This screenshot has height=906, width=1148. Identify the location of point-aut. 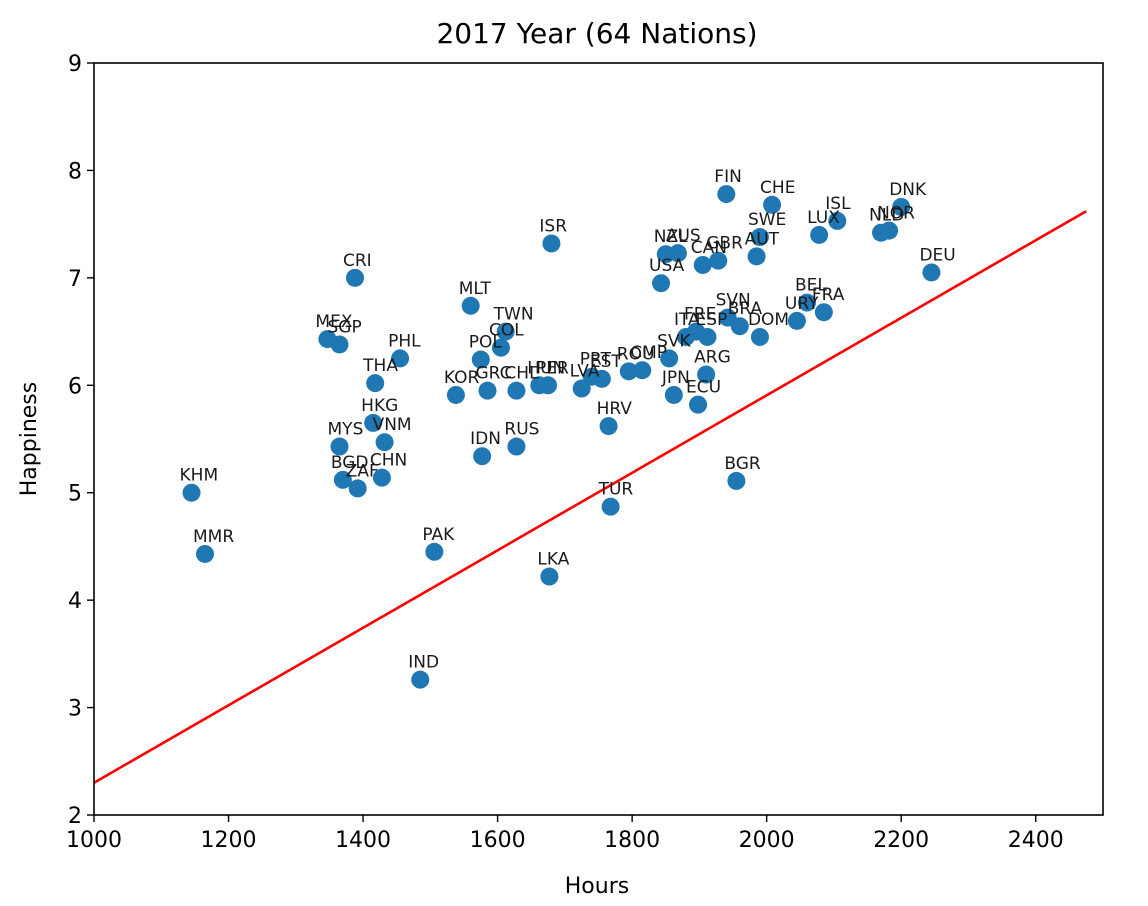
(756, 256).